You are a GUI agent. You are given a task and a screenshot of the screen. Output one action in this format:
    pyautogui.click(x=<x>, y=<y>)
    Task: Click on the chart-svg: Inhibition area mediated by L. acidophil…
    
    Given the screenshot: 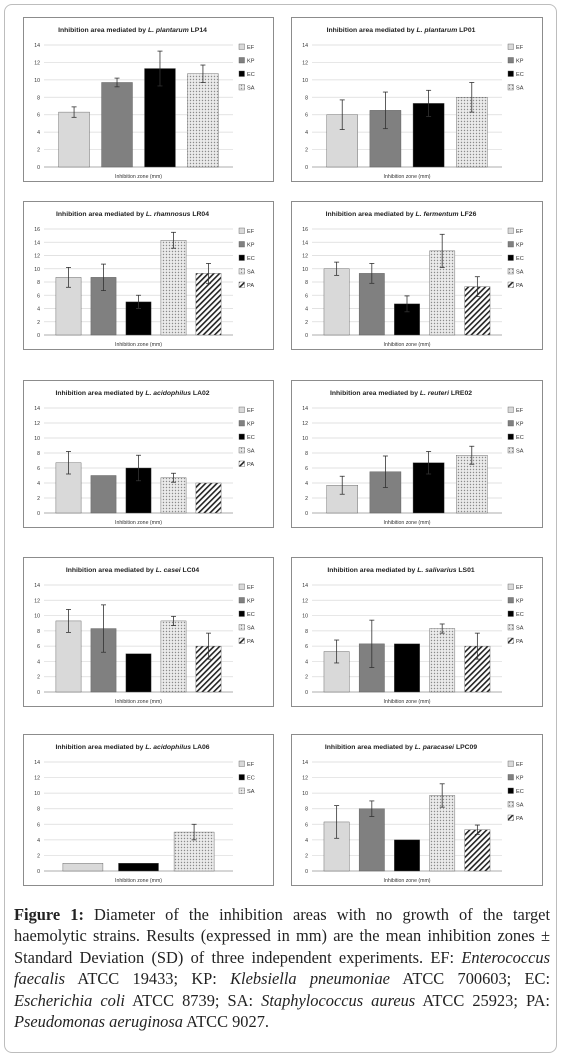 What is the action you would take?
    pyautogui.click(x=144, y=814)
    